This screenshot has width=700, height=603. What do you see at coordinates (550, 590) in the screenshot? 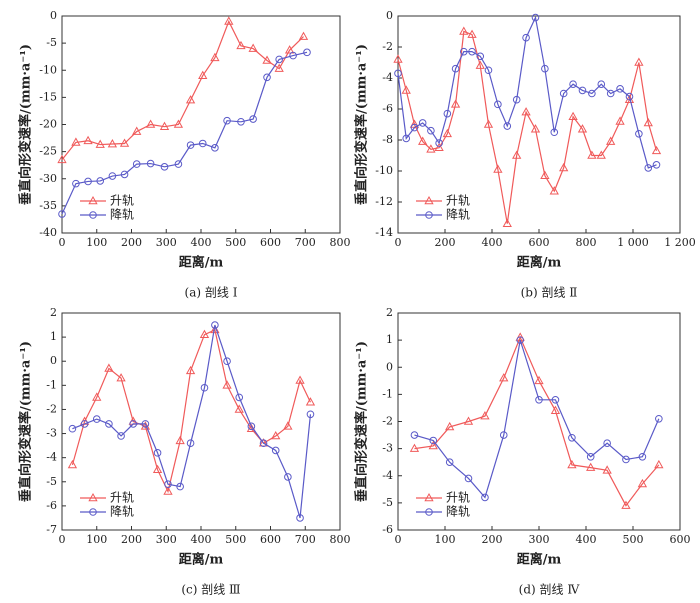
I see `caption: (d) 剖线 Ⅳ` at bounding box center [550, 590].